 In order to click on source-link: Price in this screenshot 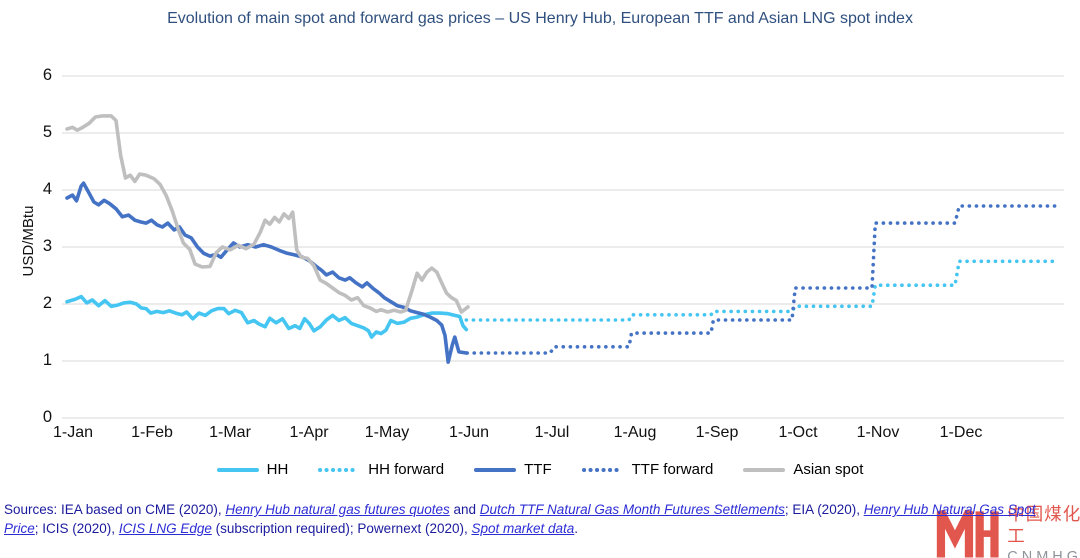, I will do `click(19, 528)`.